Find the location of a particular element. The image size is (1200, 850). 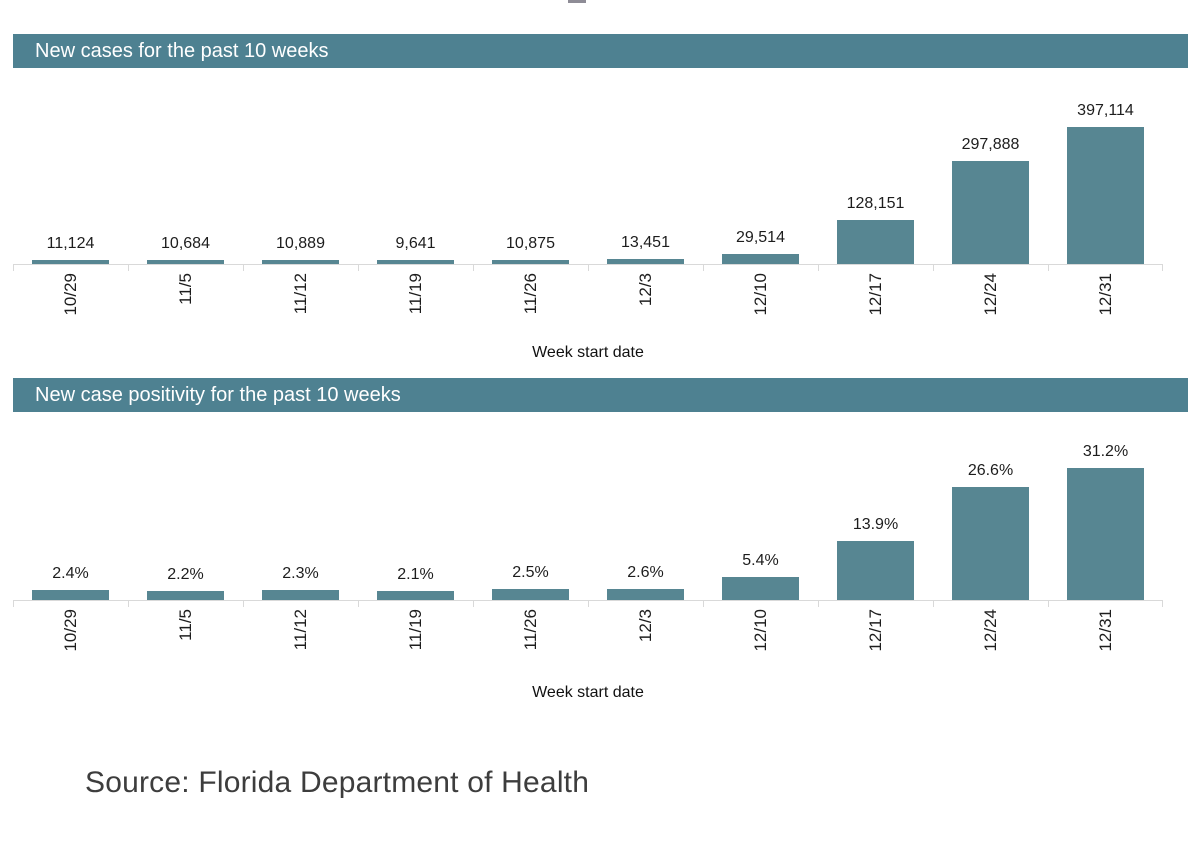

bar-slot: 9,641 is located at coordinates (415, 166).